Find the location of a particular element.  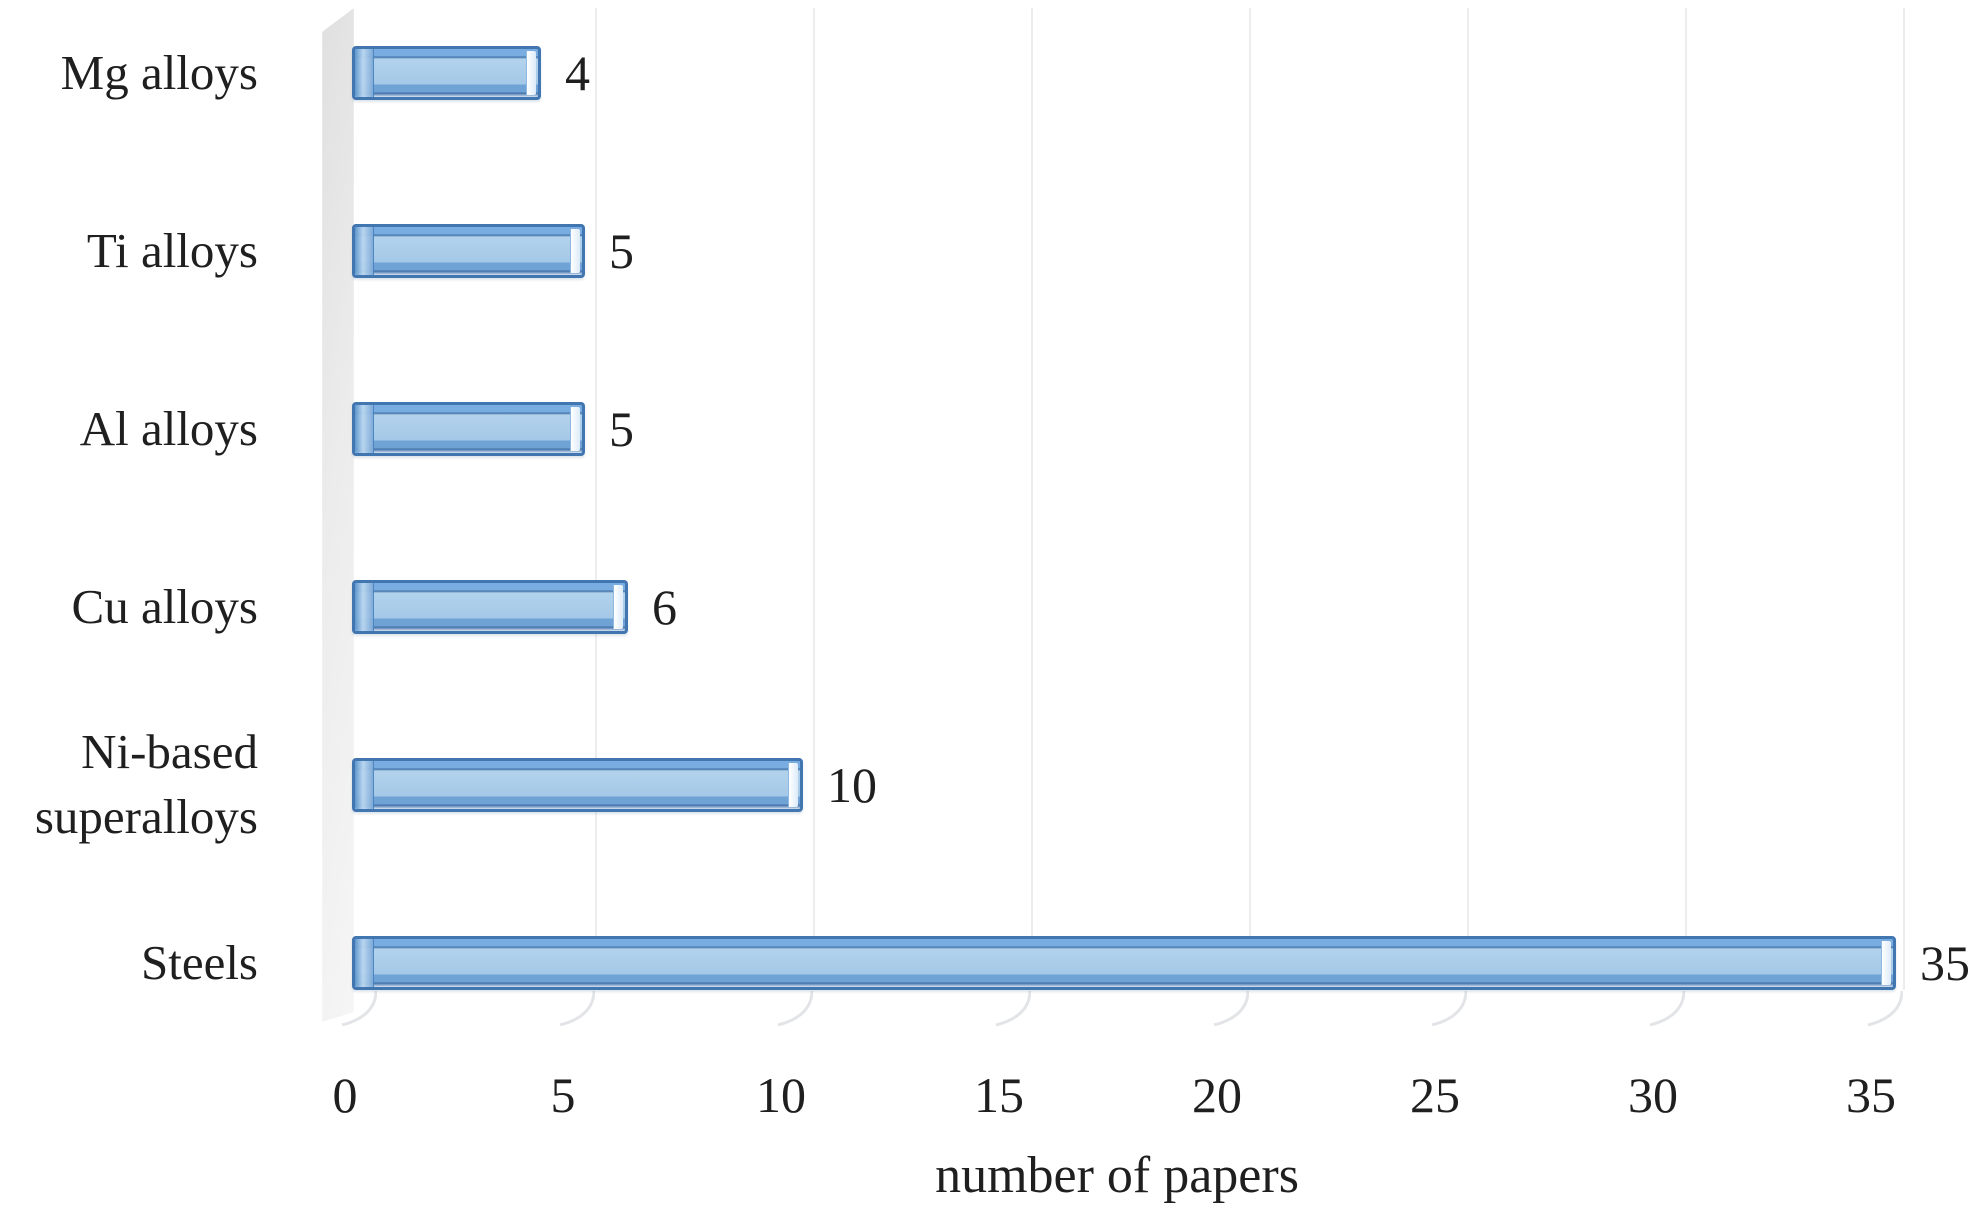

bar-mg-alloys is located at coordinates (446, 73).